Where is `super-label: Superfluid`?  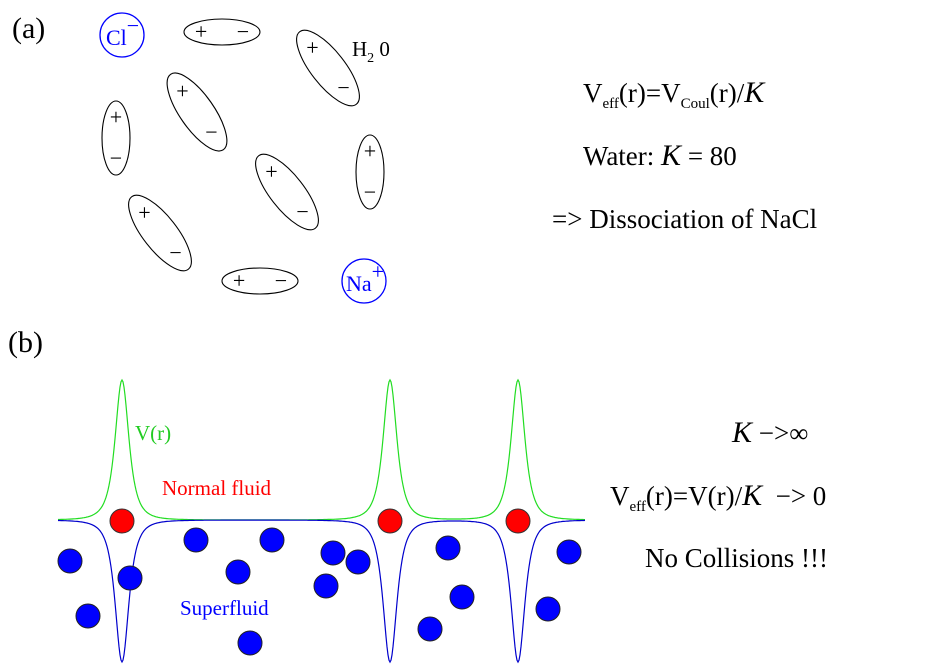
super-label: Superfluid is located at coordinates (224, 608).